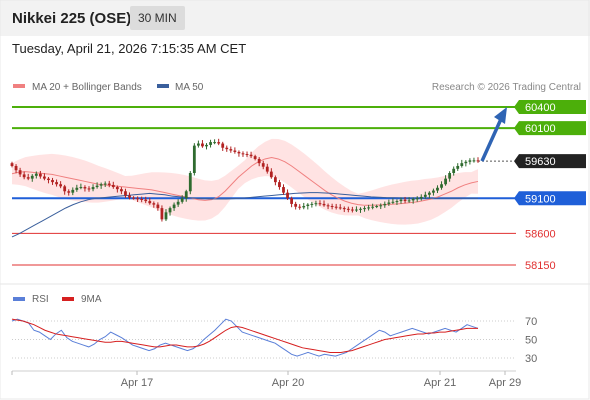 The width and height of the screenshot is (590, 400). Describe the element at coordinates (295, 18) in the screenshot. I see `chart-header: Nikkei 225 (OSE) 30 MIN` at that location.